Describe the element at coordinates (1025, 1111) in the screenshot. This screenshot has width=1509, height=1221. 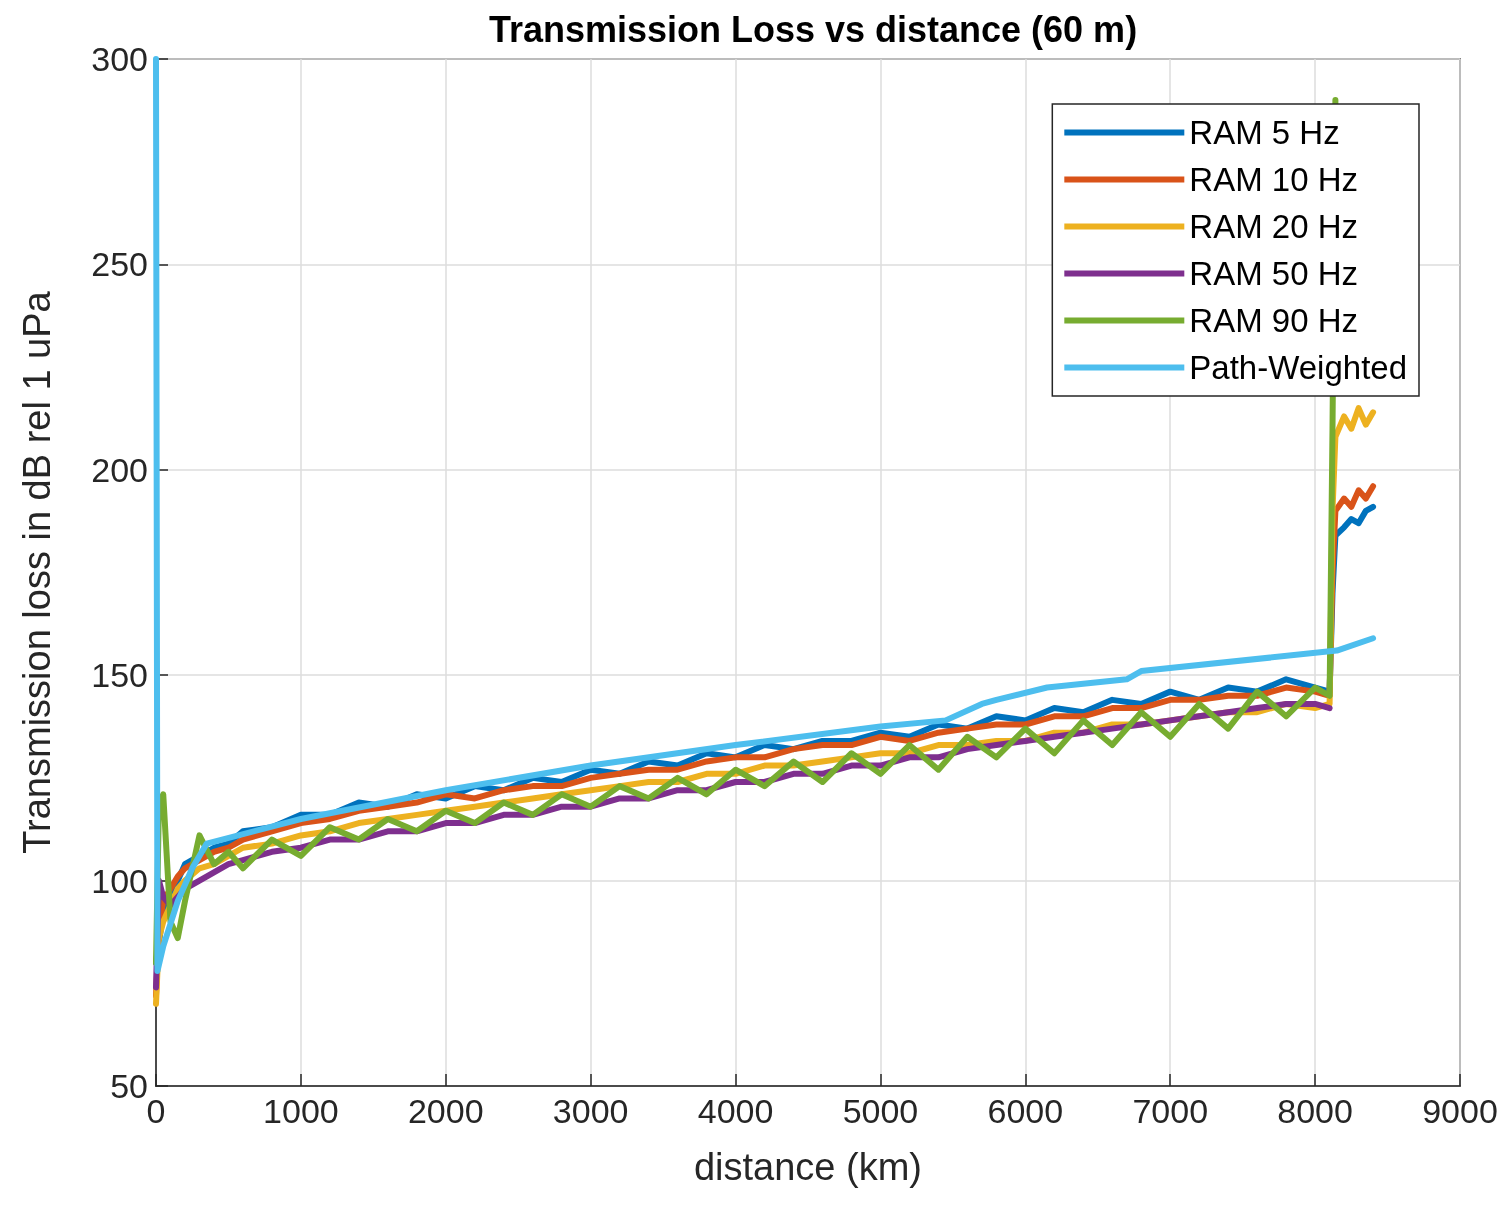
I see `x-tick-label: 6000` at that location.